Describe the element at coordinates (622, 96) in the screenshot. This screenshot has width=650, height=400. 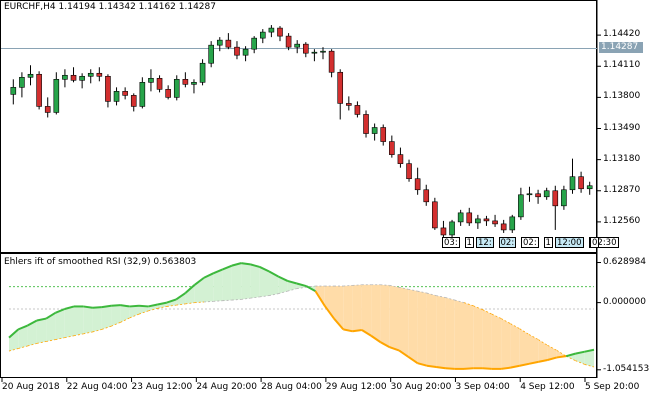
I see `price-axis-label: 1.13800` at that location.